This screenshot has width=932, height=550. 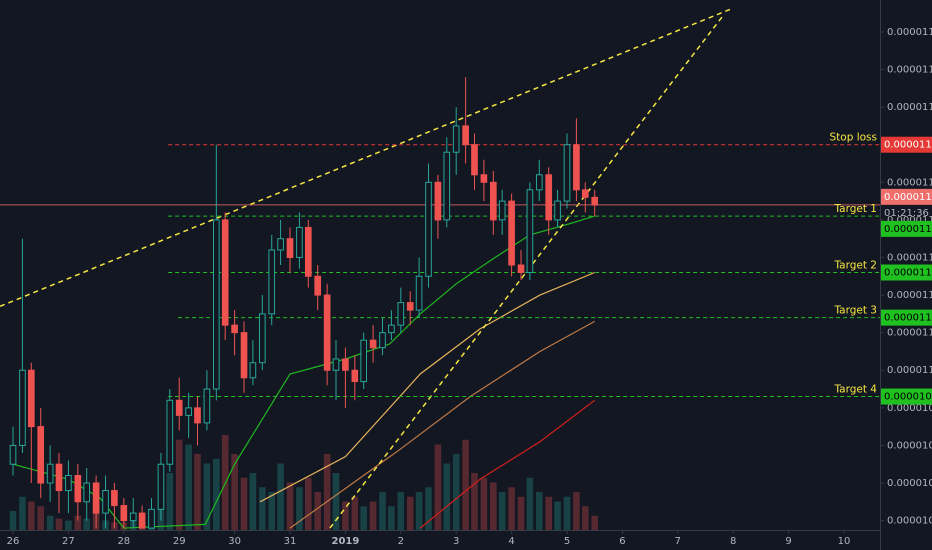 I want to click on x-tick-label: 5, so click(x=567, y=541).